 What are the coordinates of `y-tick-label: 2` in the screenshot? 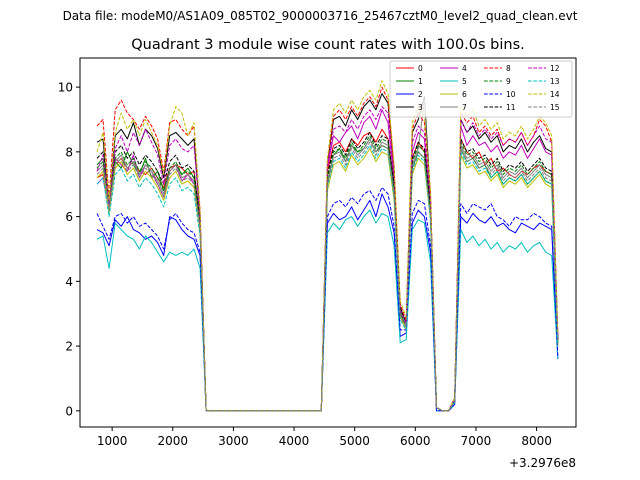 It's located at (69, 347).